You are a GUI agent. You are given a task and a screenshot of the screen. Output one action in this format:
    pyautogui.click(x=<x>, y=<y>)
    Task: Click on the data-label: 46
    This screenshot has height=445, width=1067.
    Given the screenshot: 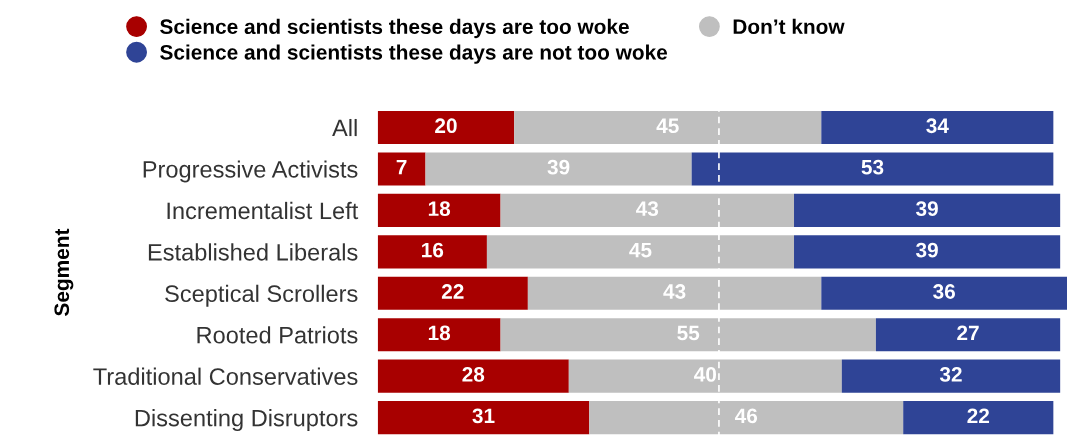 What is the action you would take?
    pyautogui.click(x=746, y=416)
    